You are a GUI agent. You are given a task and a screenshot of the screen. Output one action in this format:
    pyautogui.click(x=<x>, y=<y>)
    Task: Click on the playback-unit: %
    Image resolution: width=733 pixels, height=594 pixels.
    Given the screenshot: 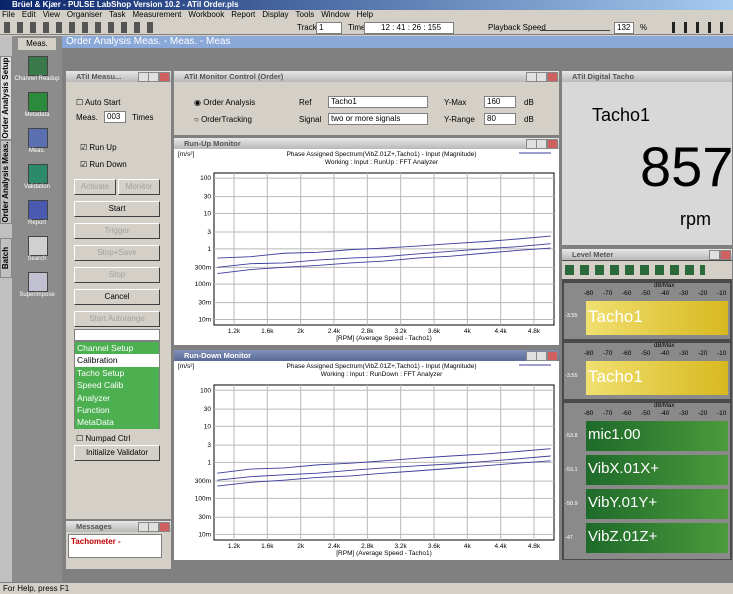 What is the action you would take?
    pyautogui.click(x=644, y=27)
    